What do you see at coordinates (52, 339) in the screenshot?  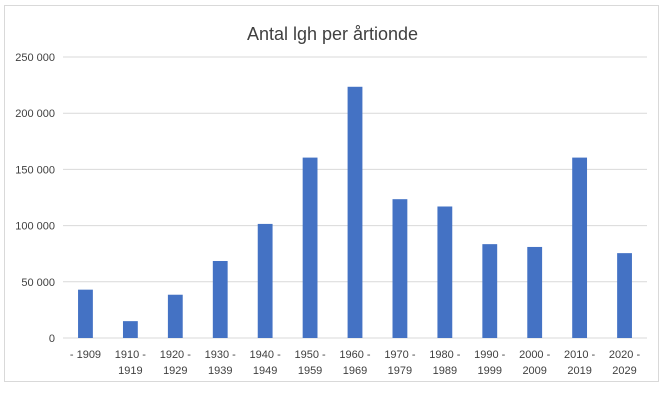 I see `y-tick-label: 0` at bounding box center [52, 339].